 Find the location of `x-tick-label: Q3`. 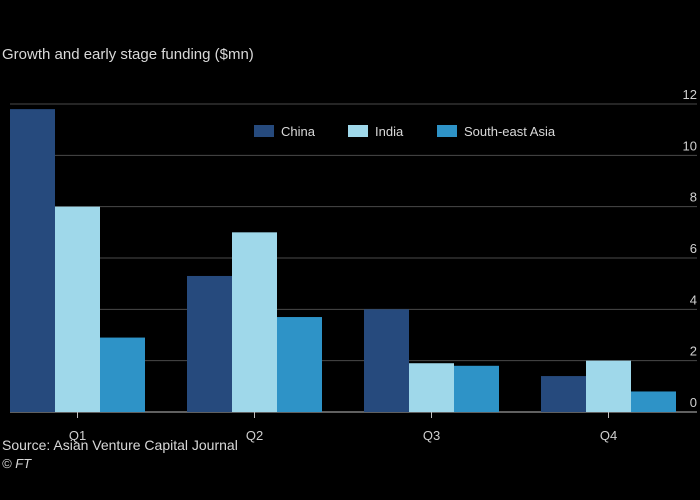

x-tick-label: Q3 is located at coordinates (431, 435).